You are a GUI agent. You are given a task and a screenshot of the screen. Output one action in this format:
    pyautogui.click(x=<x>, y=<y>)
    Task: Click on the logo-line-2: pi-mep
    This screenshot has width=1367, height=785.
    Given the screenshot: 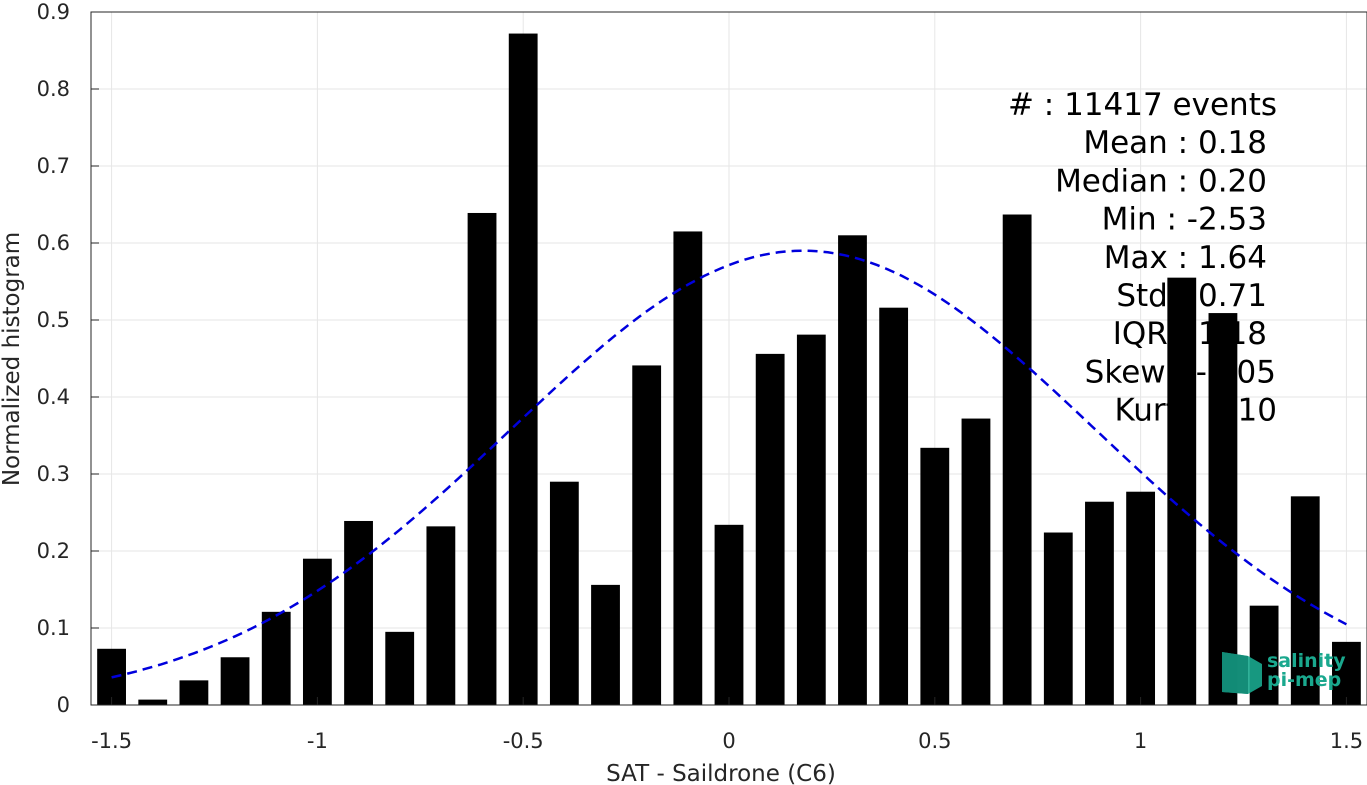 What is the action you would take?
    pyautogui.click(x=1304, y=680)
    